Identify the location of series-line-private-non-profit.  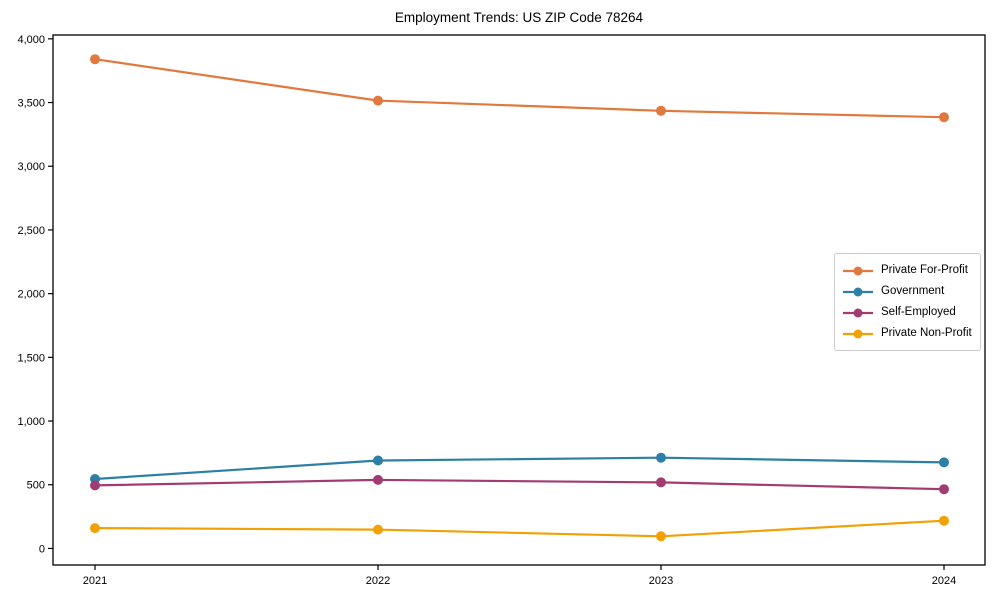
(519, 528).